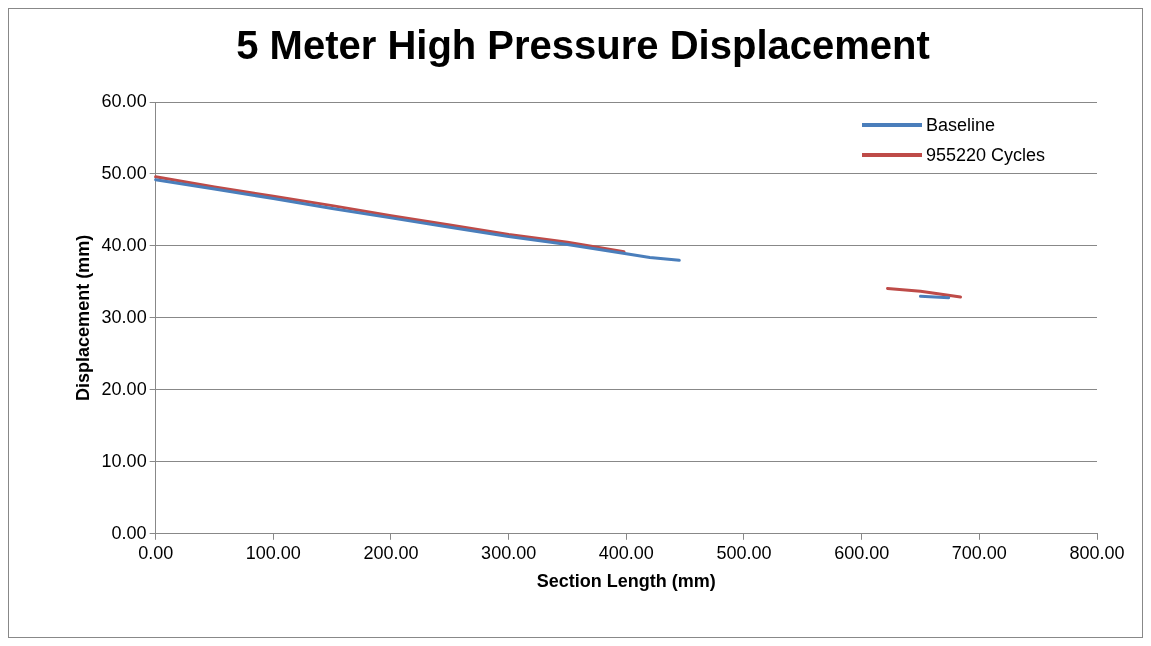 The image size is (1151, 646). Describe the element at coordinates (979, 552) in the screenshot. I see `x-tick-label: 700.00` at that location.